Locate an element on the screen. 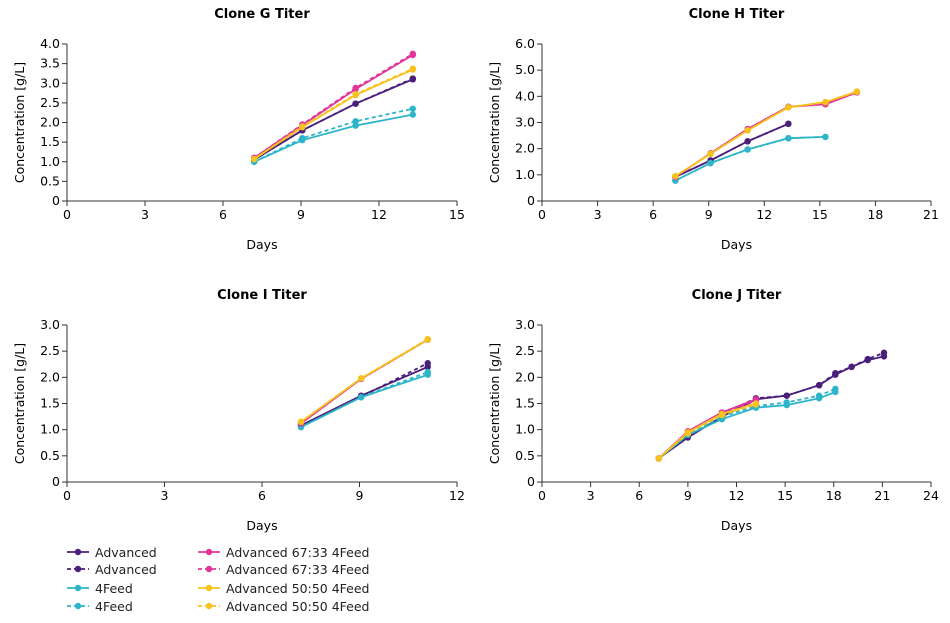  y-tick-label: 4.0 is located at coordinates (525, 95).